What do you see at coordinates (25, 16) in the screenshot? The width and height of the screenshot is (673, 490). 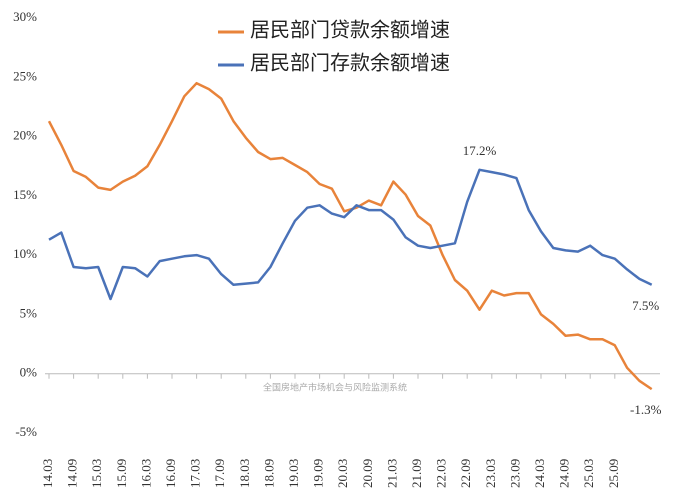 I see `y-tick-label: 30%` at bounding box center [25, 16].